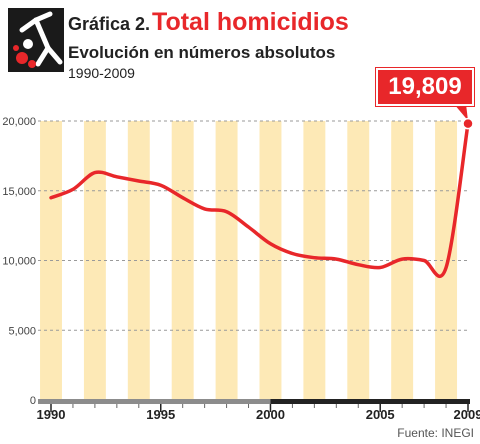 Image resolution: width=480 pixels, height=444 pixels. What do you see at coordinates (467, 414) in the screenshot?
I see `x-tick-label: 2009` at bounding box center [467, 414].